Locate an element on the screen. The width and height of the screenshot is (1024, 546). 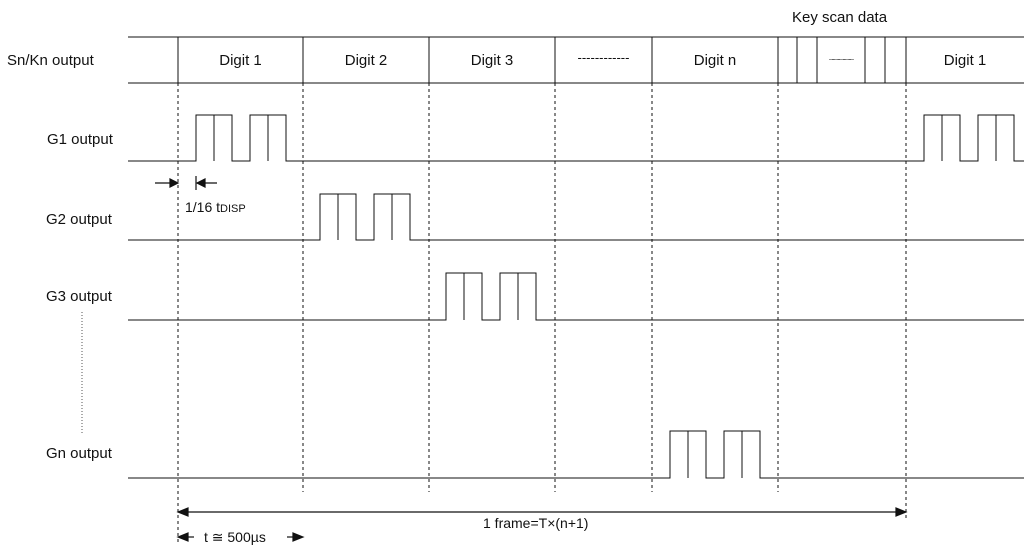
pulse-width-label: 1/16 tDISP is located at coordinates (215, 207).